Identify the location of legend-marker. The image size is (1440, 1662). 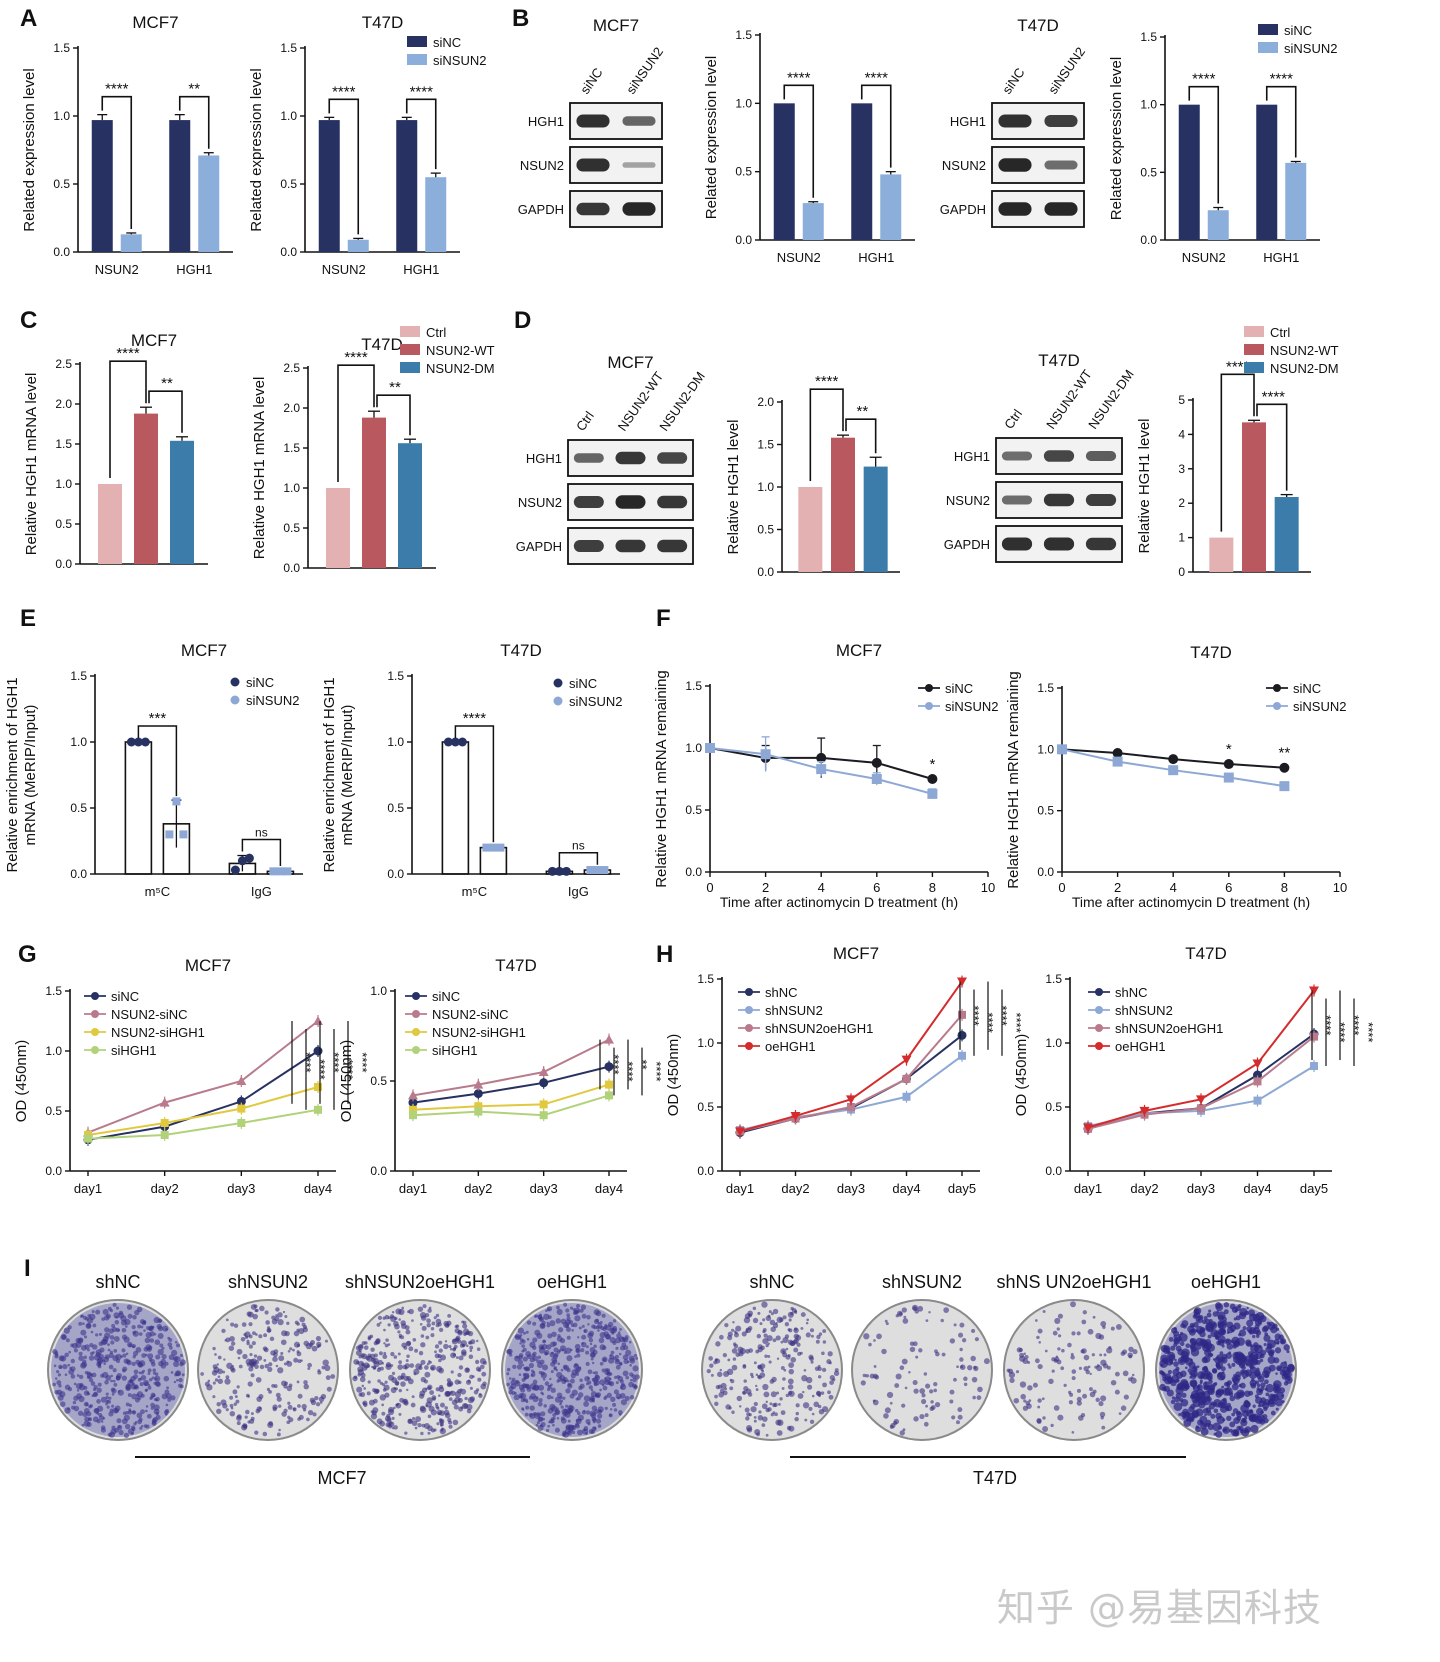
(95, 996).